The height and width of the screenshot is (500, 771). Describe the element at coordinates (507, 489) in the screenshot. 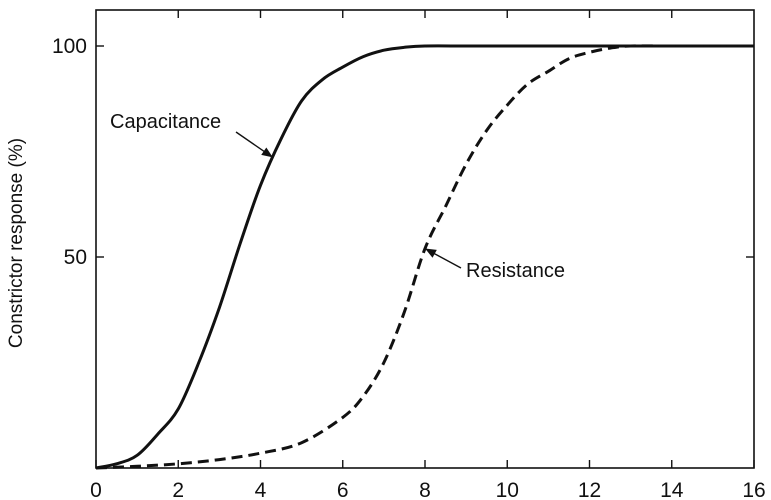

I see `x-tick-label: 10` at that location.